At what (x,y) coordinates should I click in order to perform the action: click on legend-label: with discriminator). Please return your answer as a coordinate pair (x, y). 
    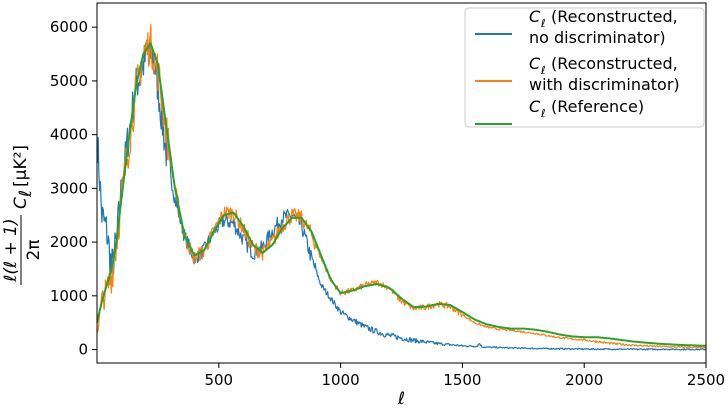
    Looking at the image, I should click on (604, 84).